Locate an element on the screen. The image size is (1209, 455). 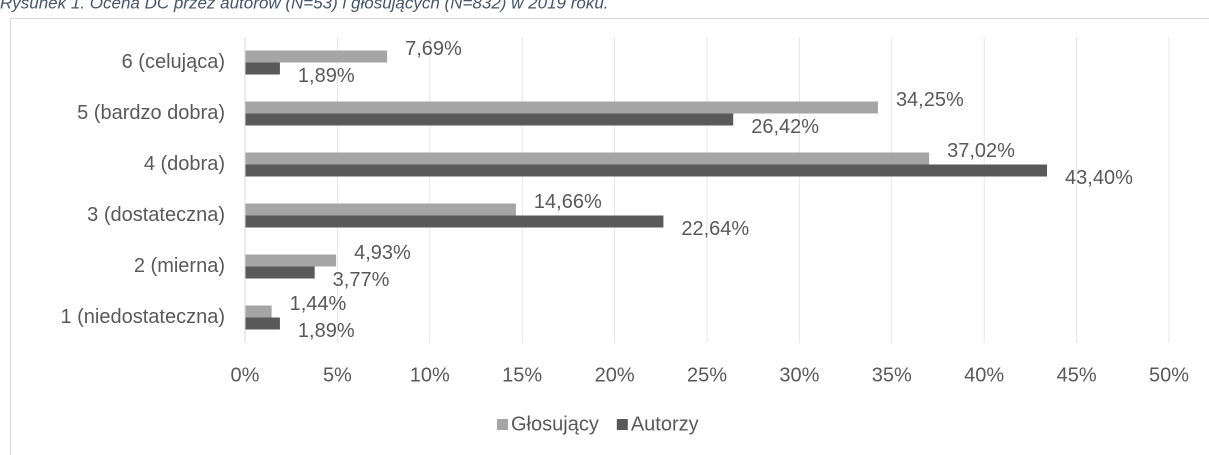
x-tick-label: 15% is located at coordinates (522, 375).